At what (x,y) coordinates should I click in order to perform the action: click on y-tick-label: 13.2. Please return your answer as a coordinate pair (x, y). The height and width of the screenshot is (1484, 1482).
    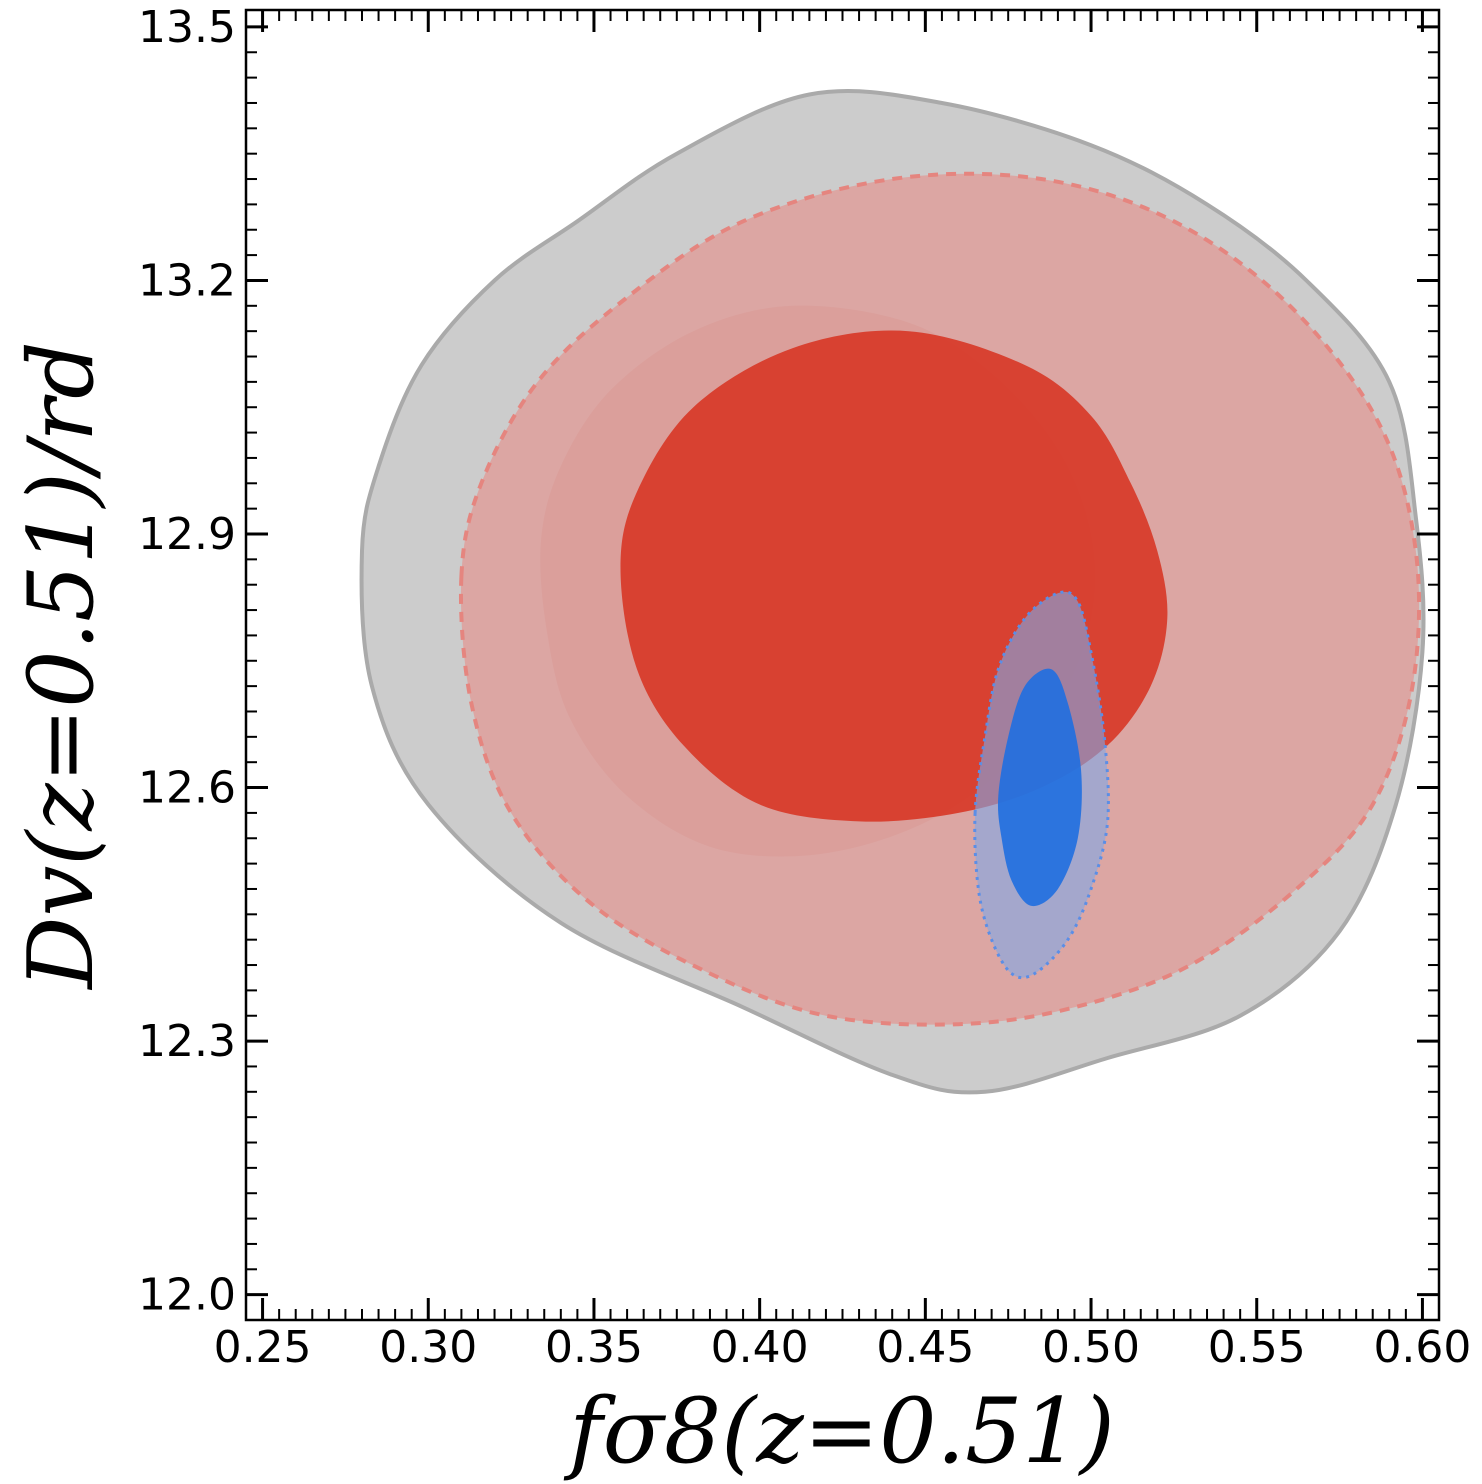
    Looking at the image, I should click on (187, 280).